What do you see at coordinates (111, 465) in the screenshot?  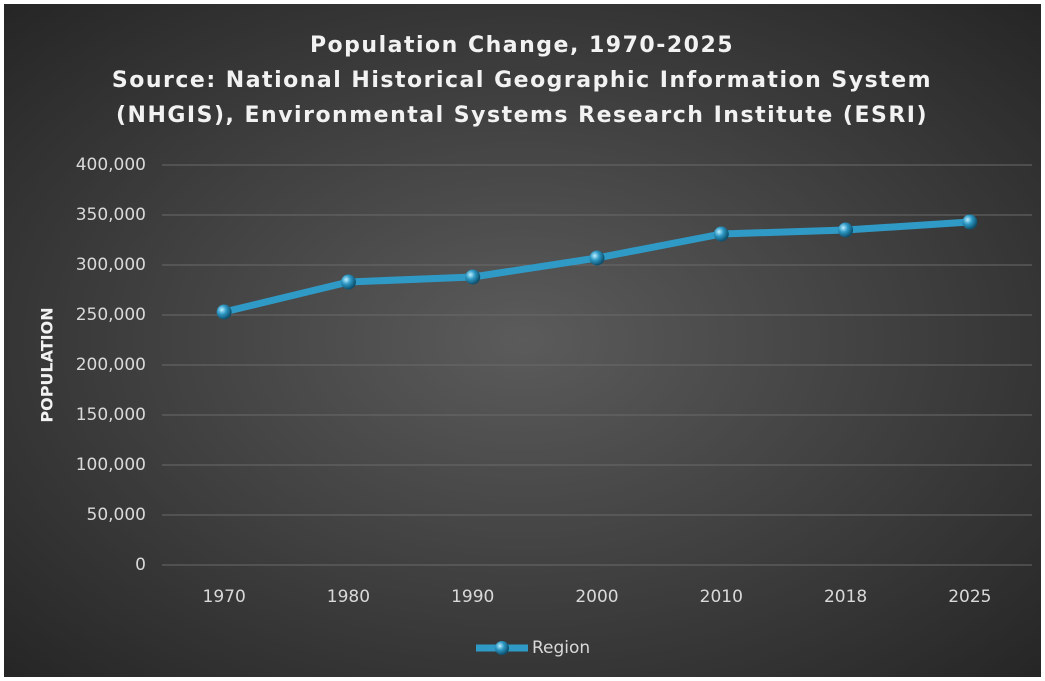 I see `y-tick-label: 100,000` at bounding box center [111, 465].